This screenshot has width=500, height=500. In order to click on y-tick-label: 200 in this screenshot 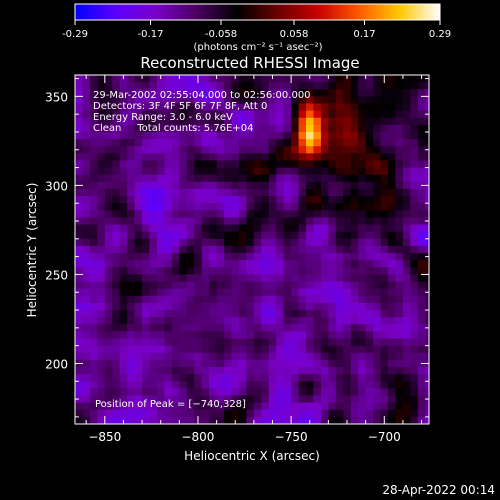, I will do `click(56, 364)`.